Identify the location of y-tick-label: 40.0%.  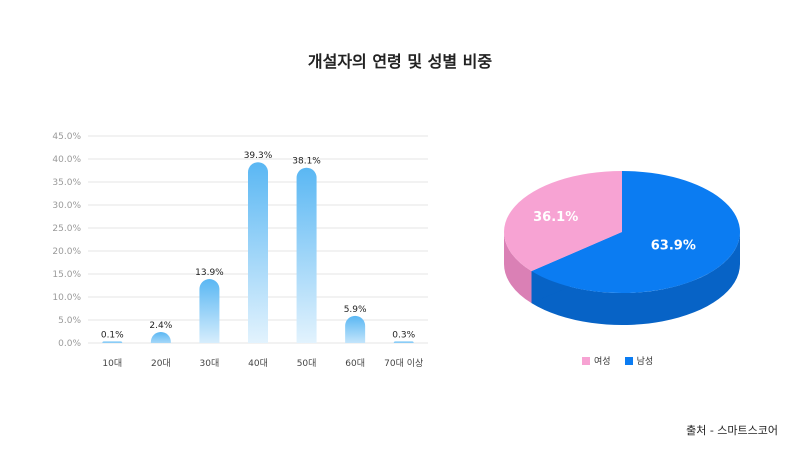
(66, 160).